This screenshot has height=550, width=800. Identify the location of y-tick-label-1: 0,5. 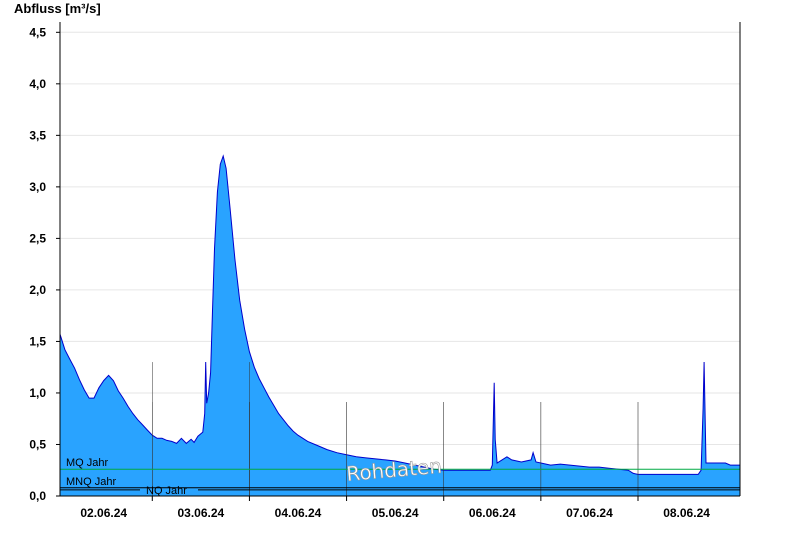
(37, 444).